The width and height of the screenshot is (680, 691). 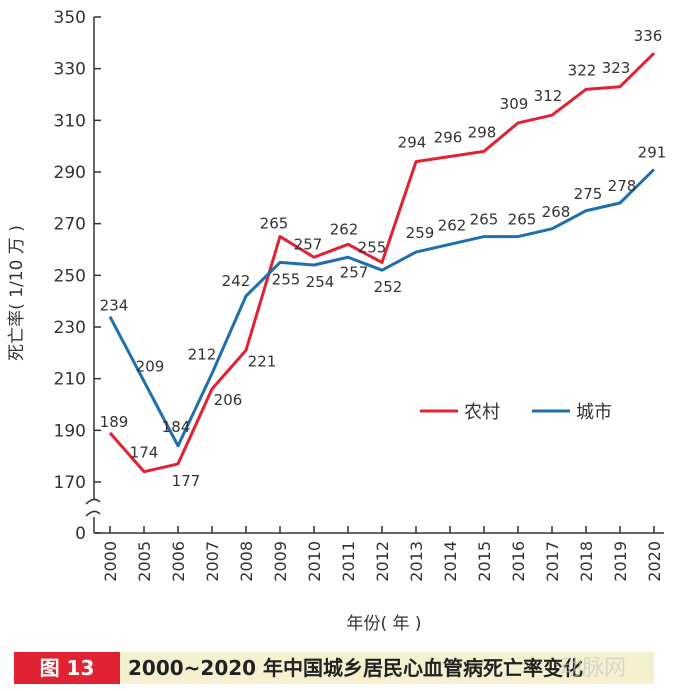 I want to click on data-label-rural: 298, so click(x=482, y=132).